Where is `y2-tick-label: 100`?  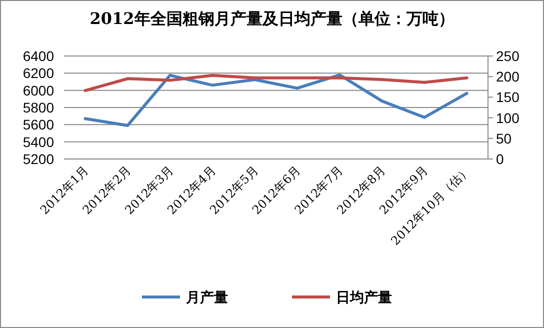
y2-tick-label: 100 is located at coordinates (508, 118).